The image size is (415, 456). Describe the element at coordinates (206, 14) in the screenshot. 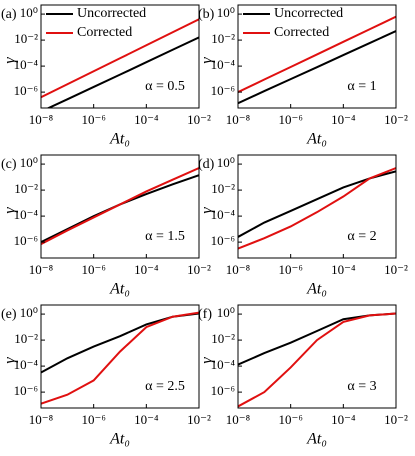

I see `panel-label: (b)` at that location.